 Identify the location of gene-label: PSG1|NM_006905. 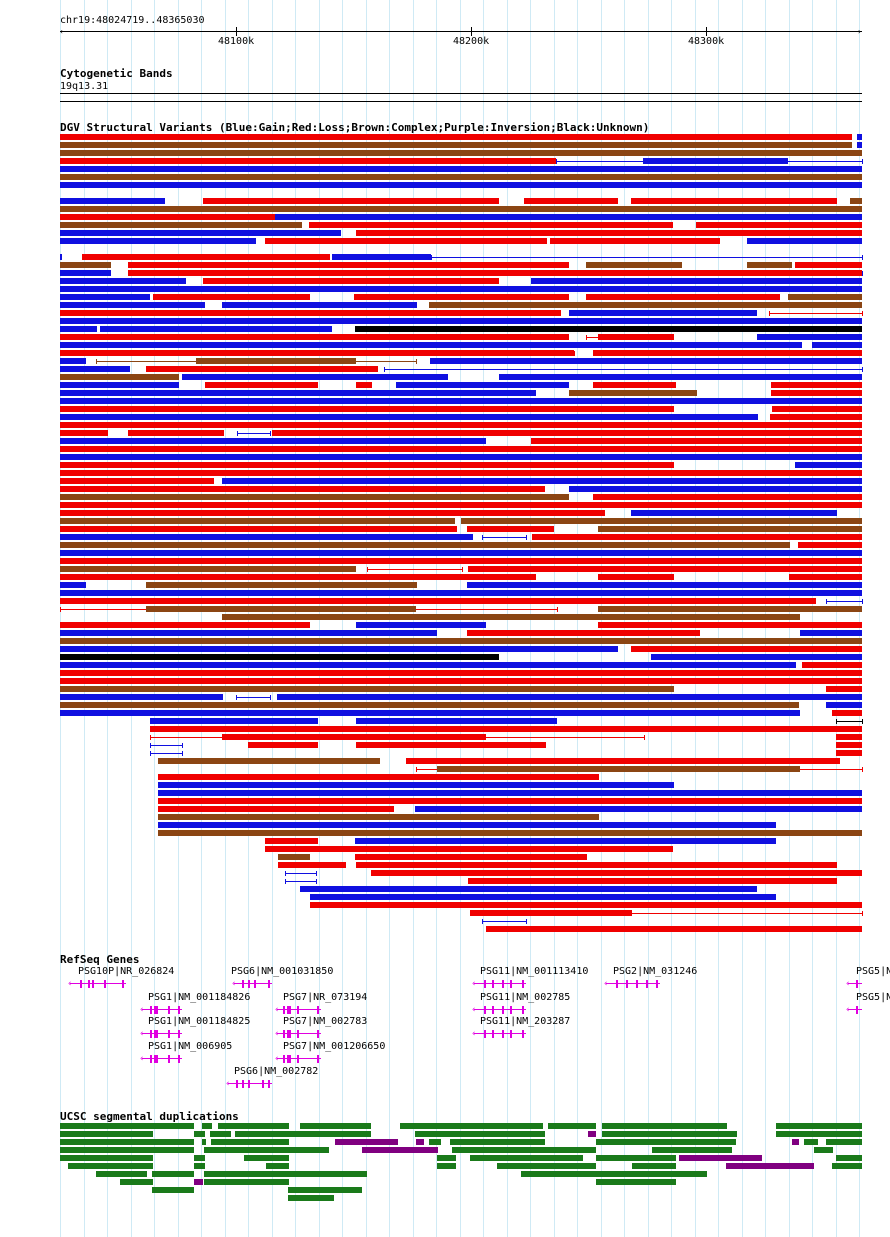
(190, 1046).